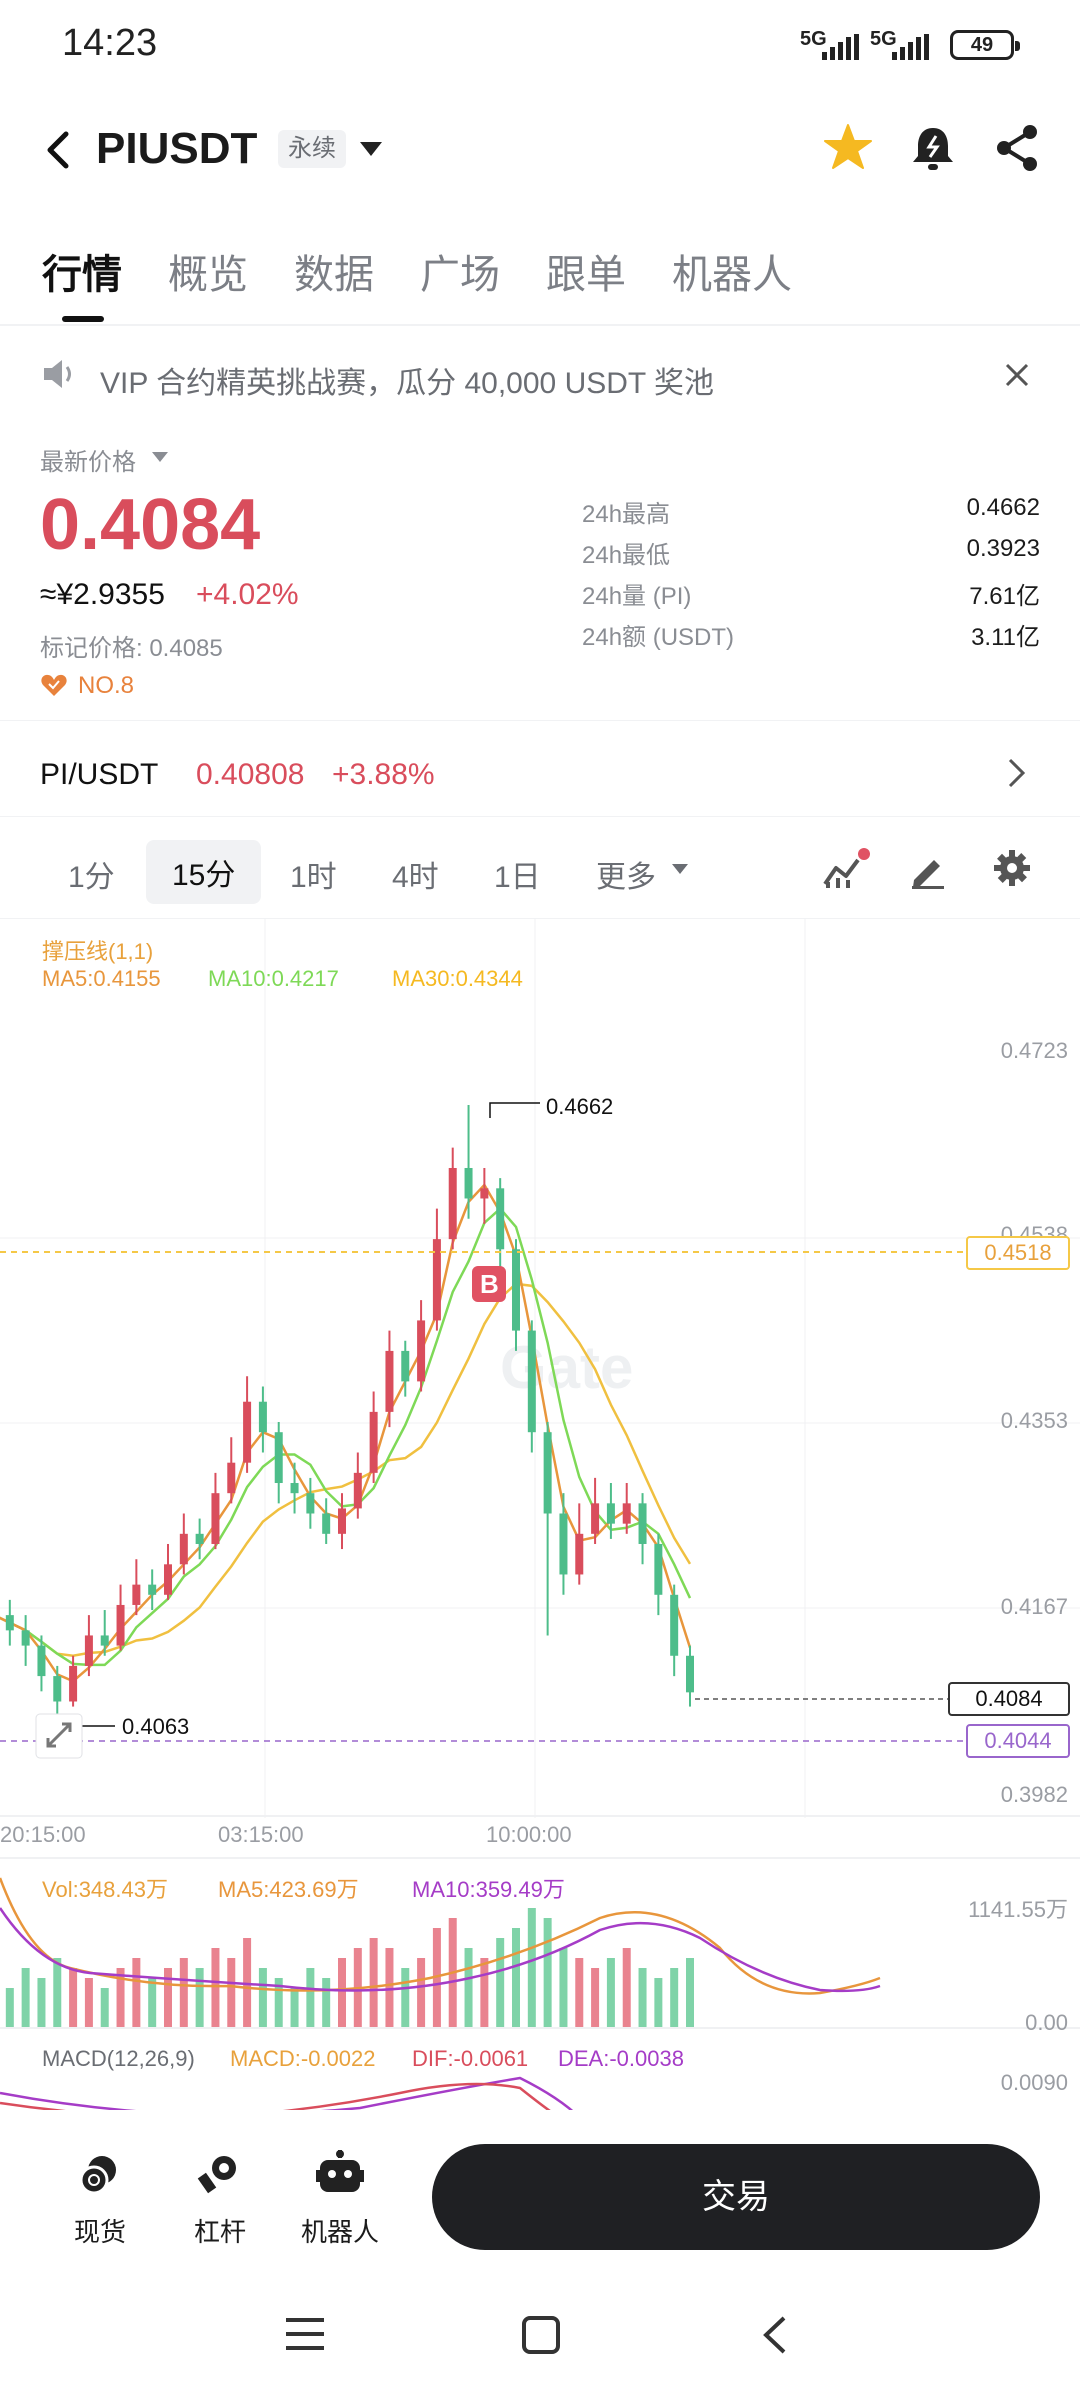 Image resolution: width=1080 pixels, height=2400 pixels. I want to click on share-icon, so click(1017, 148).